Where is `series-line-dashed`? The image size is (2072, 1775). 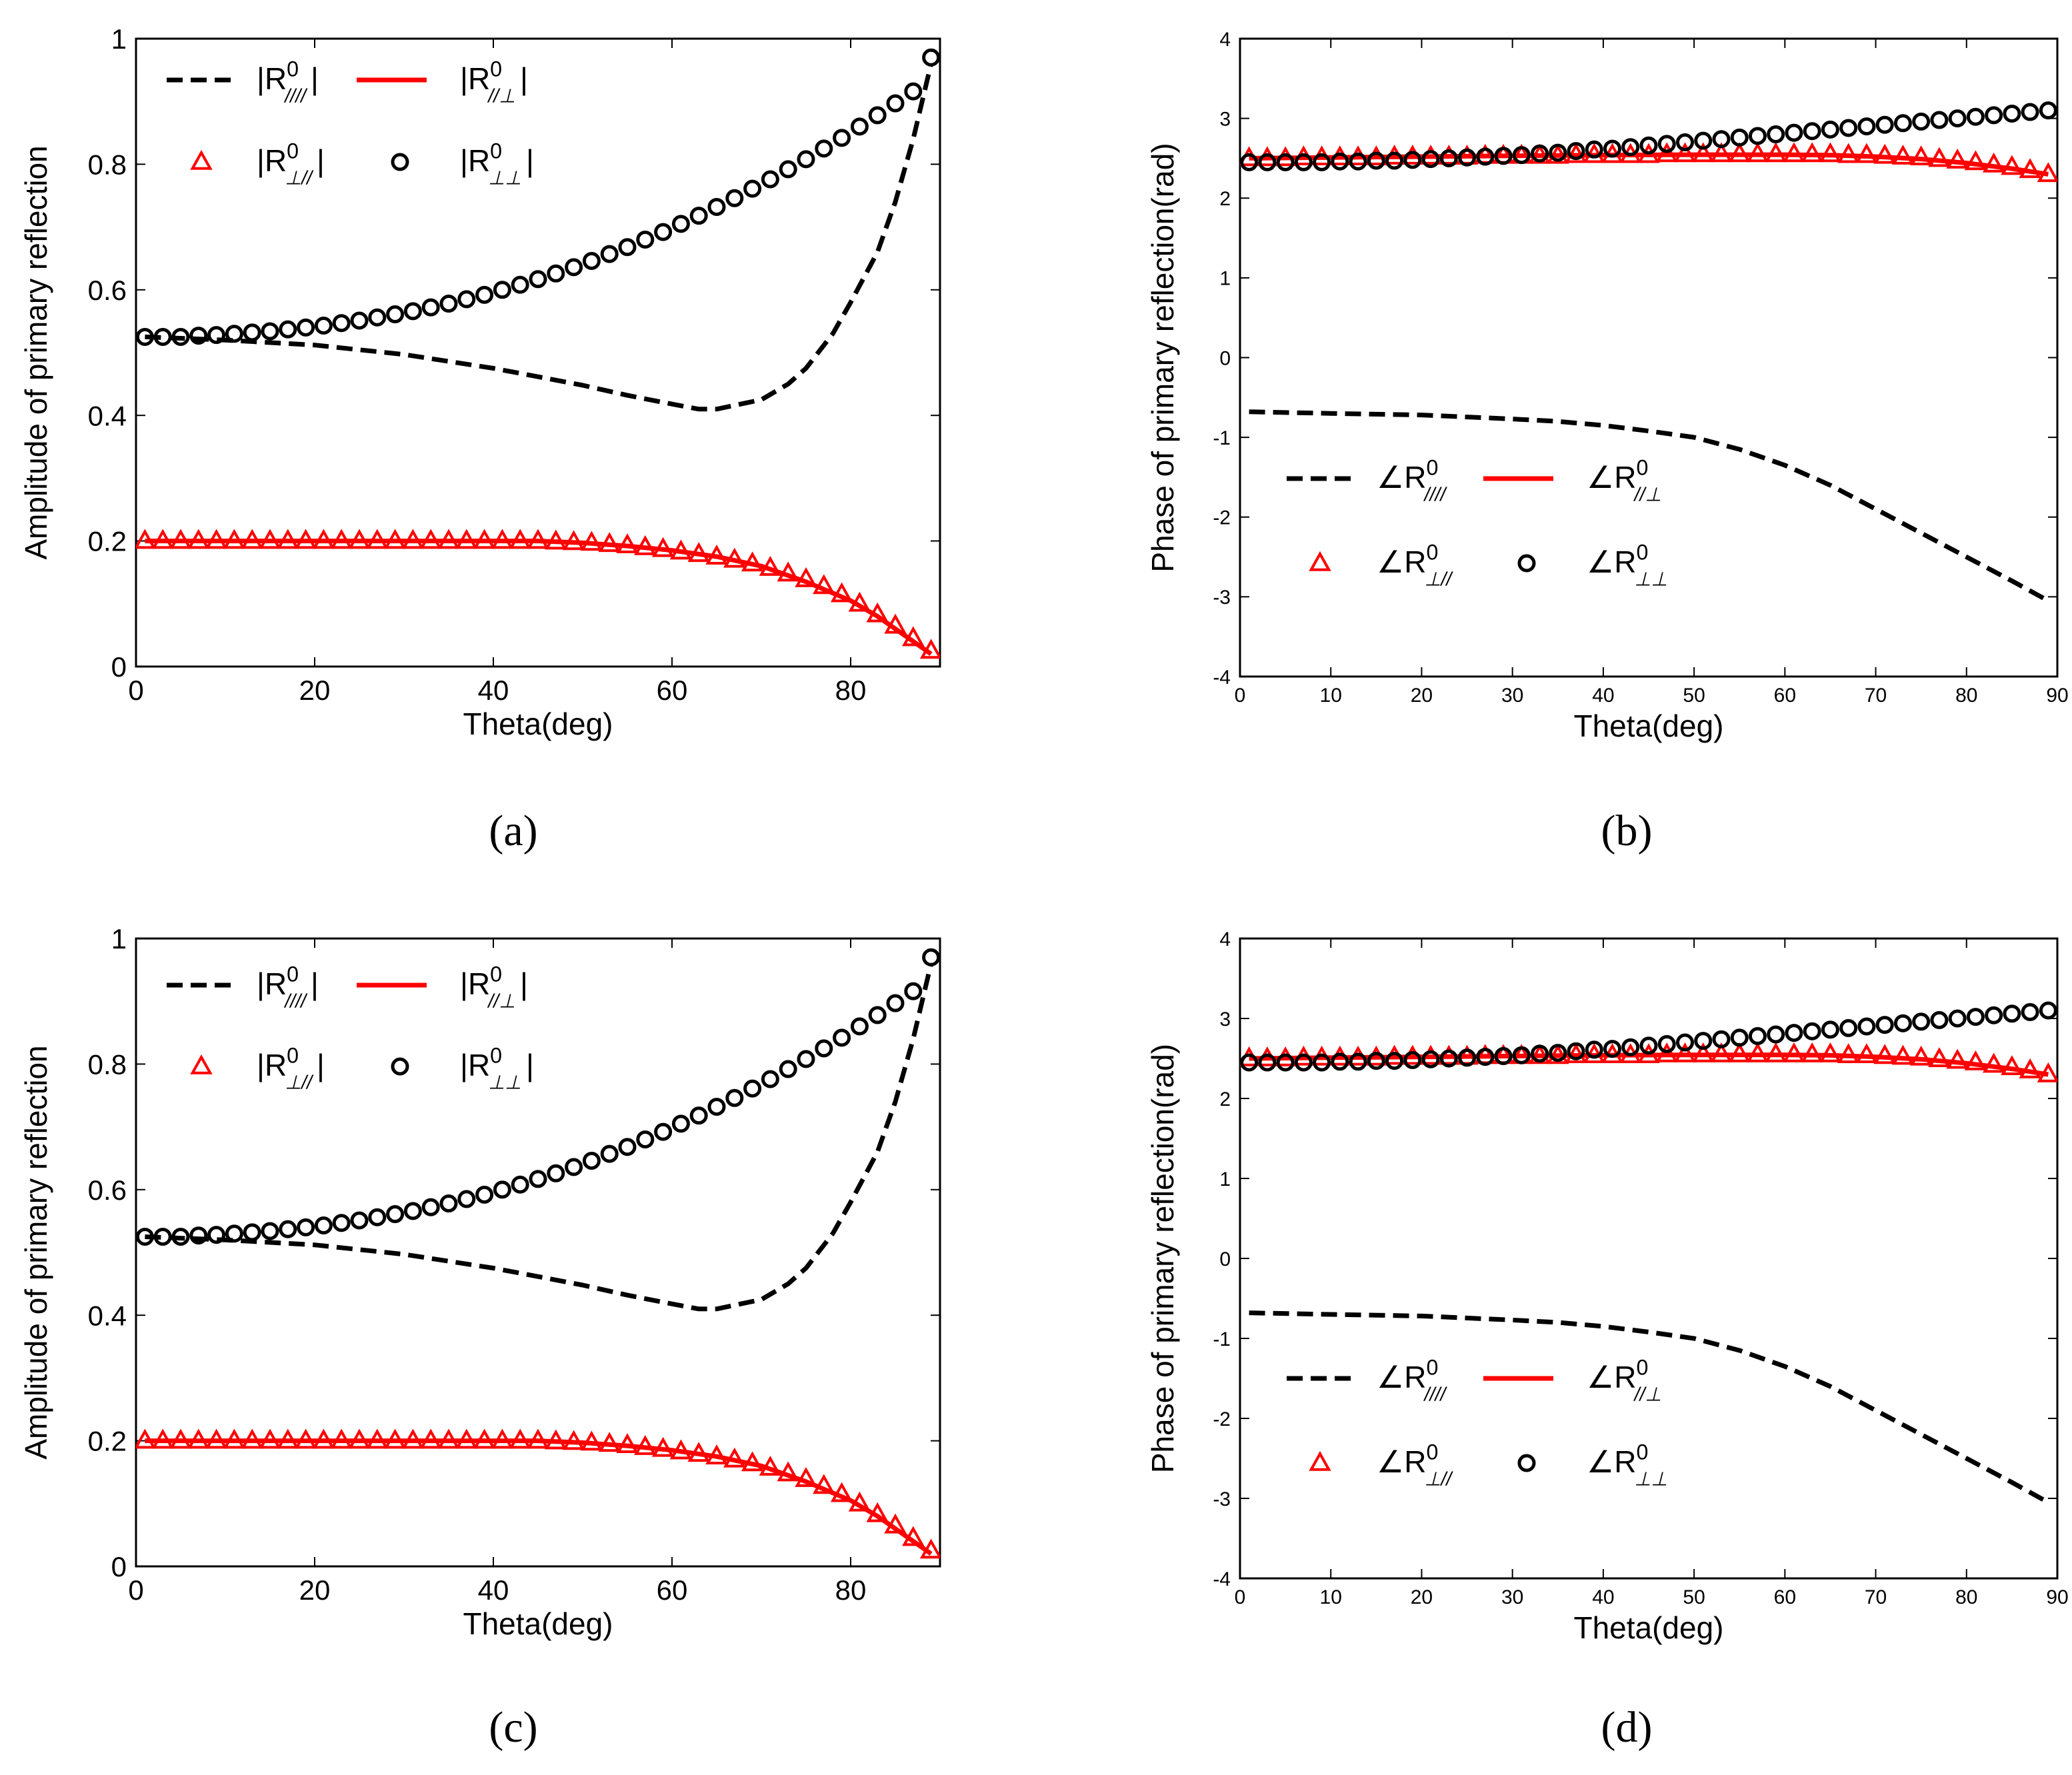
series-line-dashed is located at coordinates (539, 237).